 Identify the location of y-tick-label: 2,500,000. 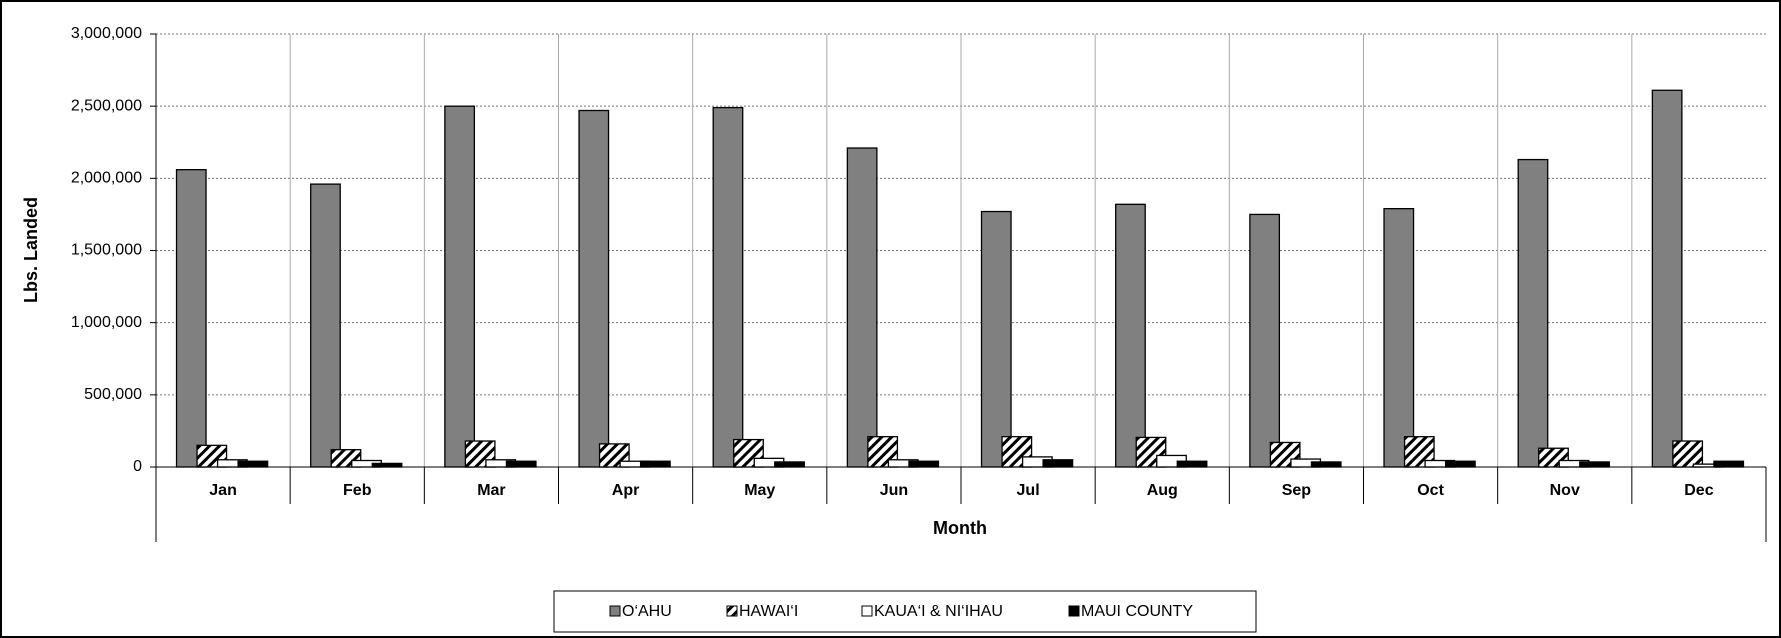
(106, 105).